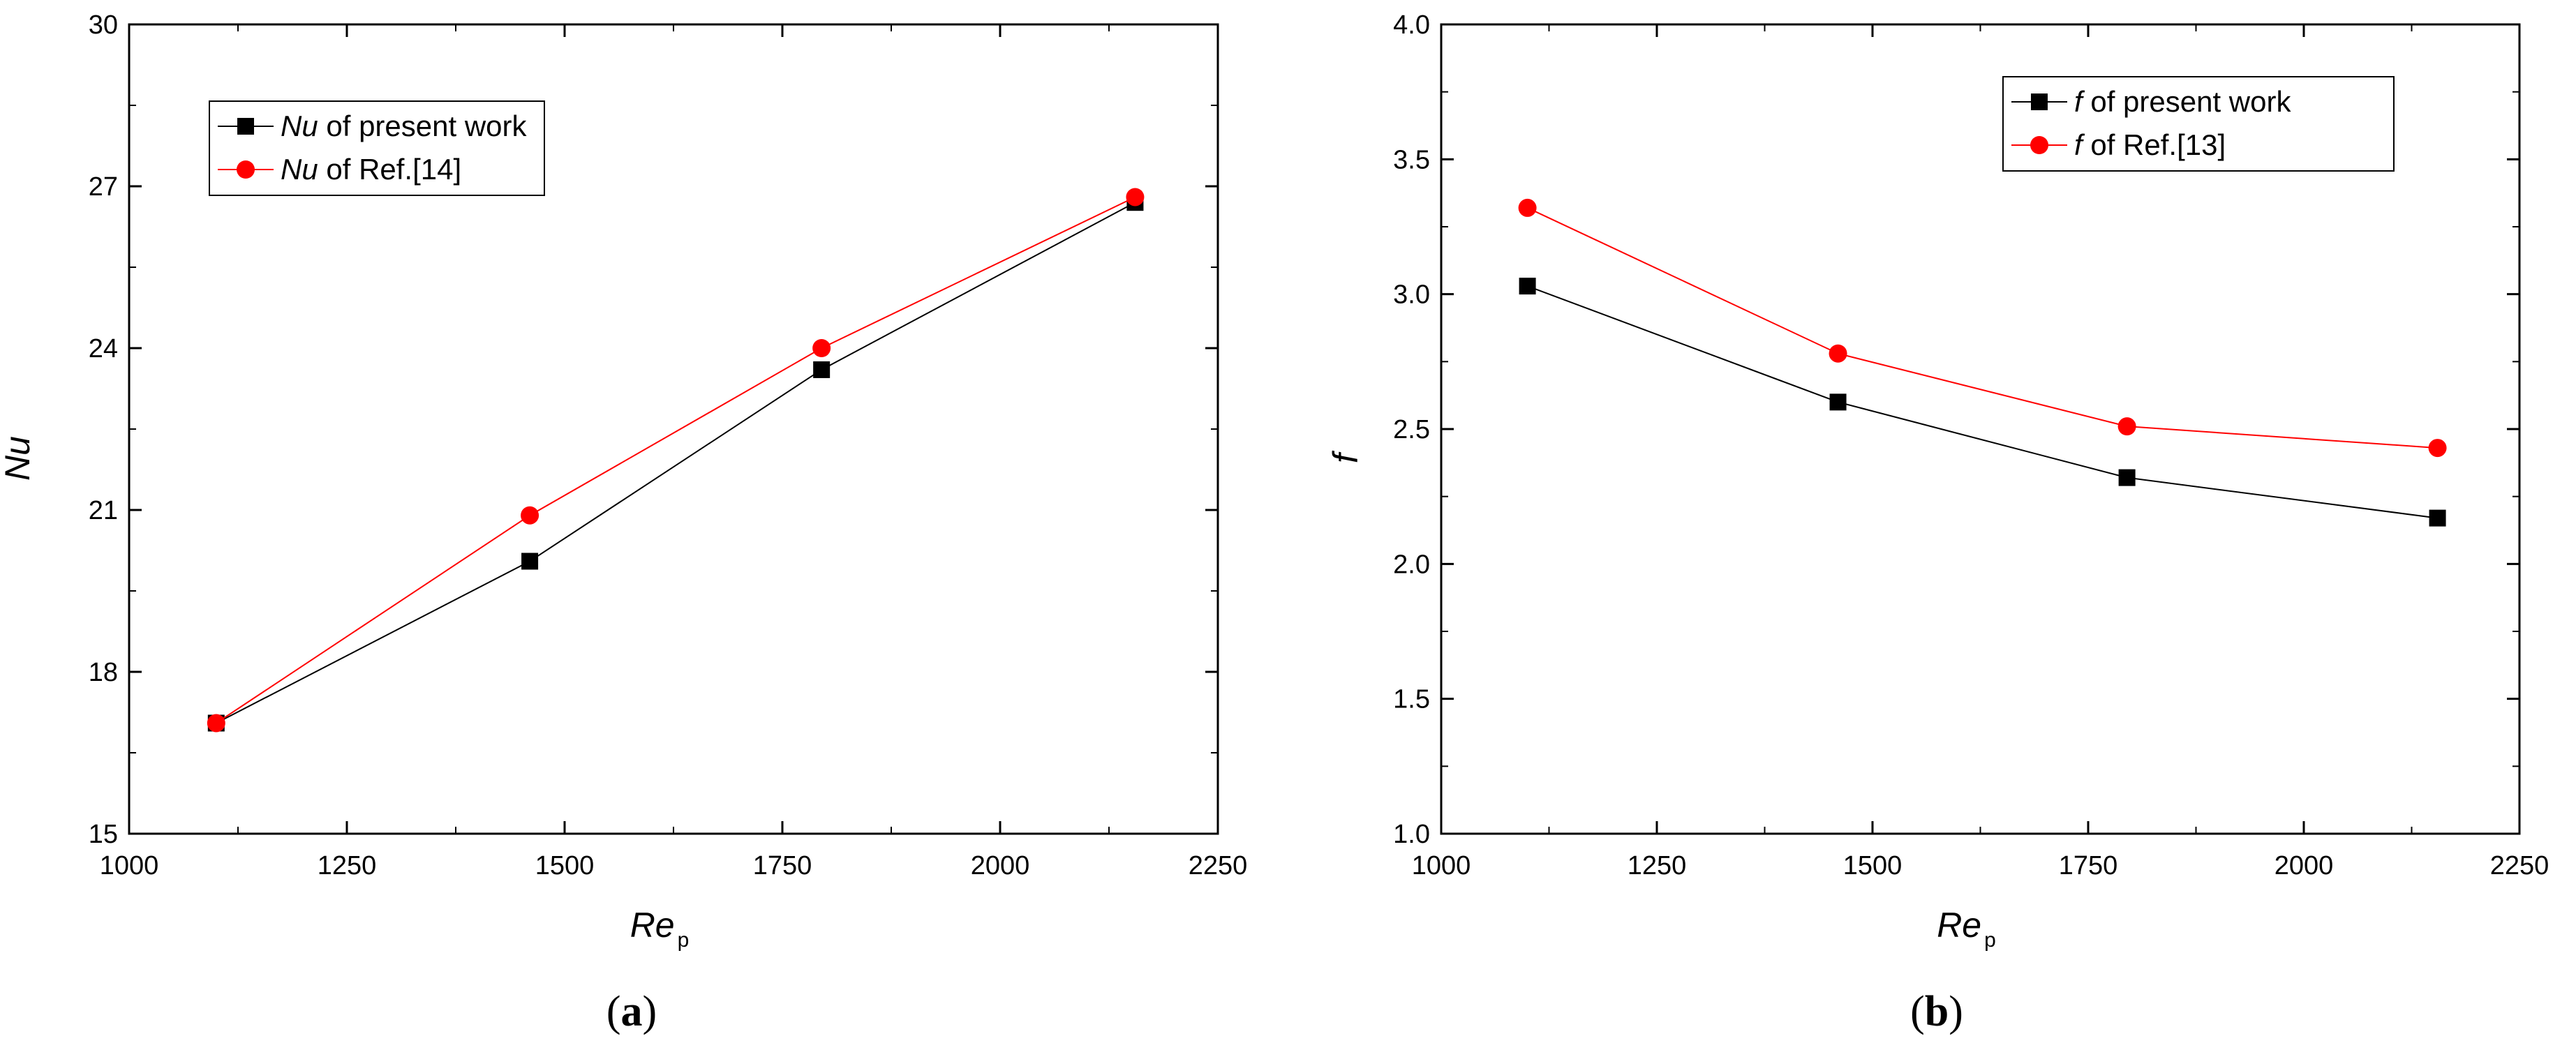  What do you see at coordinates (1411, 430) in the screenshot?
I see `y-tick-label: 2.5` at bounding box center [1411, 430].